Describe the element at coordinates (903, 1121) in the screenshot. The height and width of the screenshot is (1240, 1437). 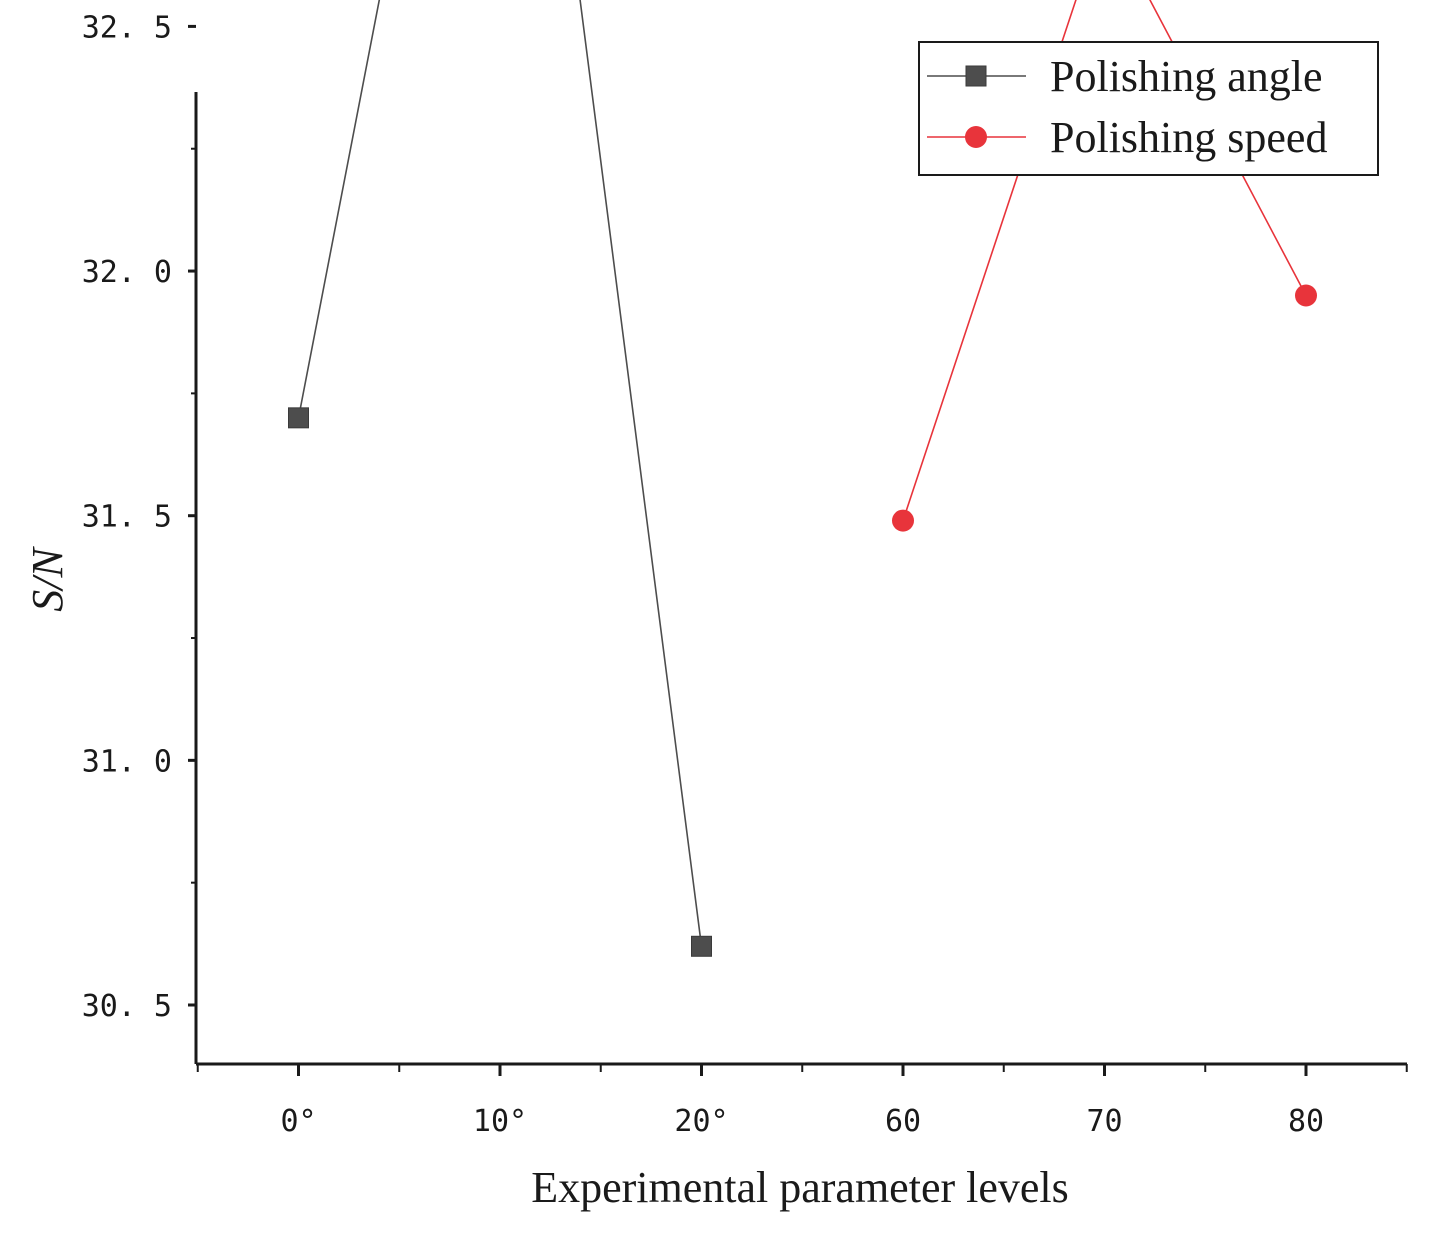
I see `x-tick-label: 60` at that location.